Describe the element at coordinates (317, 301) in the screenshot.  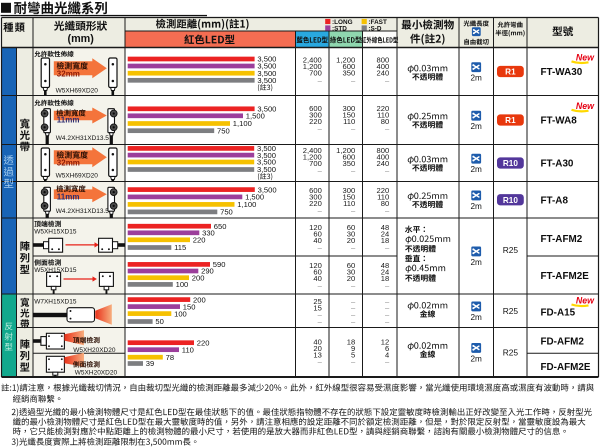
I see `svg-text: 25` at that location.